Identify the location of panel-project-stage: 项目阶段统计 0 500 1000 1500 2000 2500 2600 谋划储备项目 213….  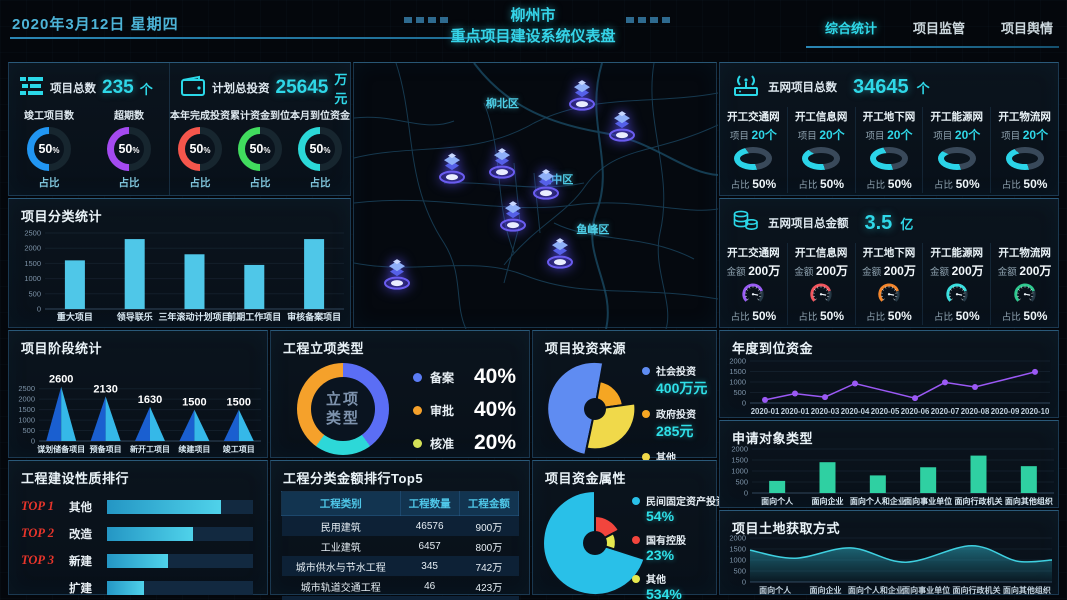
(138, 394).